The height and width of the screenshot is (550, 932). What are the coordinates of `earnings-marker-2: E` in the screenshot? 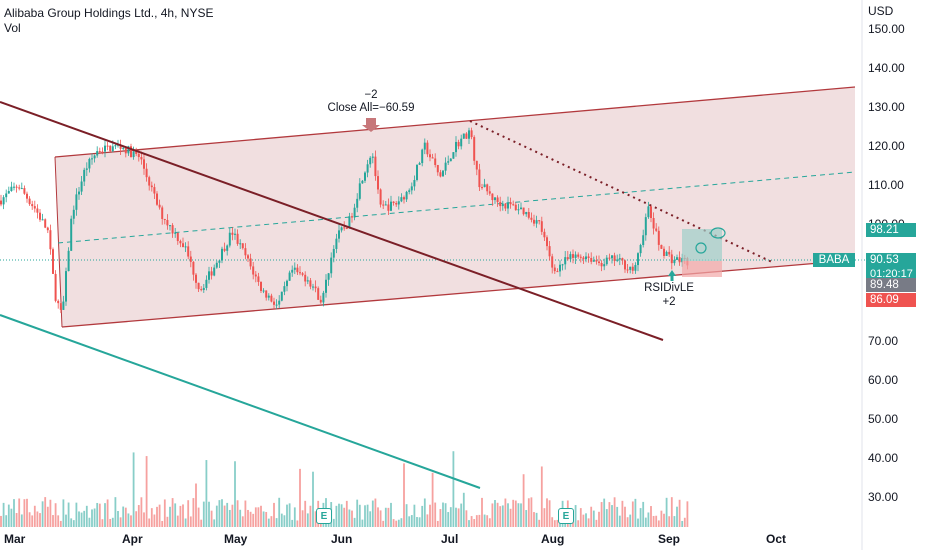 It's located at (566, 516).